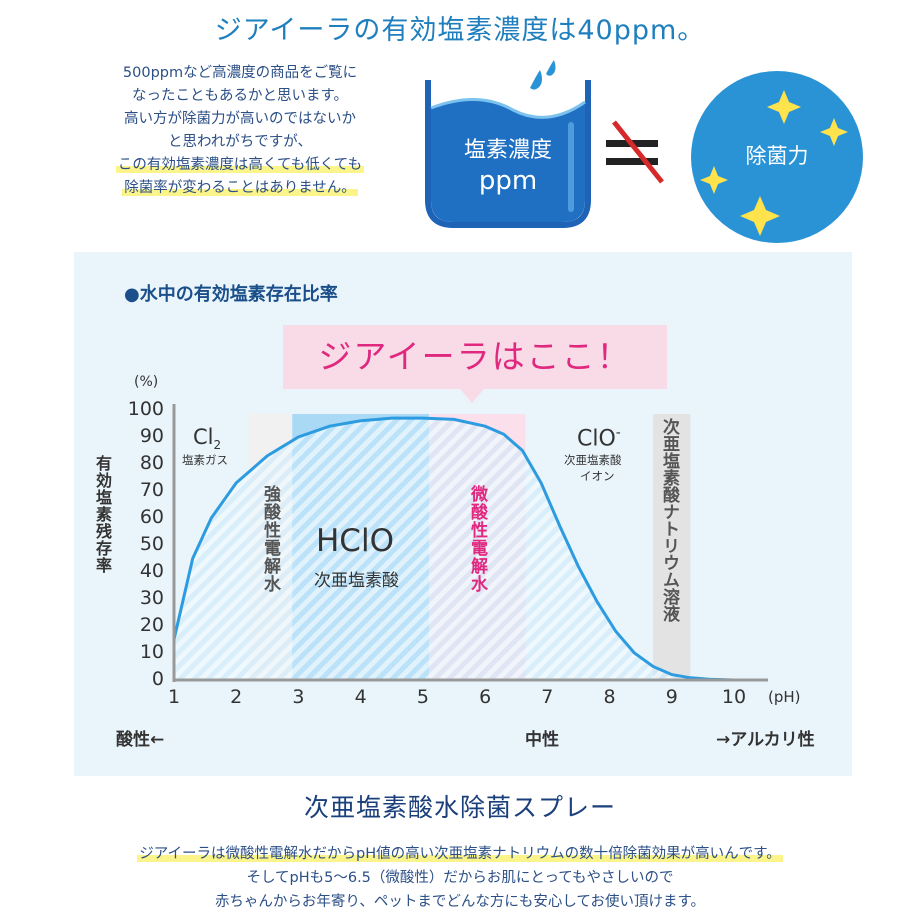  I want to click on chart-heading: ●水中の有効塩素存在比率, so click(231, 294).